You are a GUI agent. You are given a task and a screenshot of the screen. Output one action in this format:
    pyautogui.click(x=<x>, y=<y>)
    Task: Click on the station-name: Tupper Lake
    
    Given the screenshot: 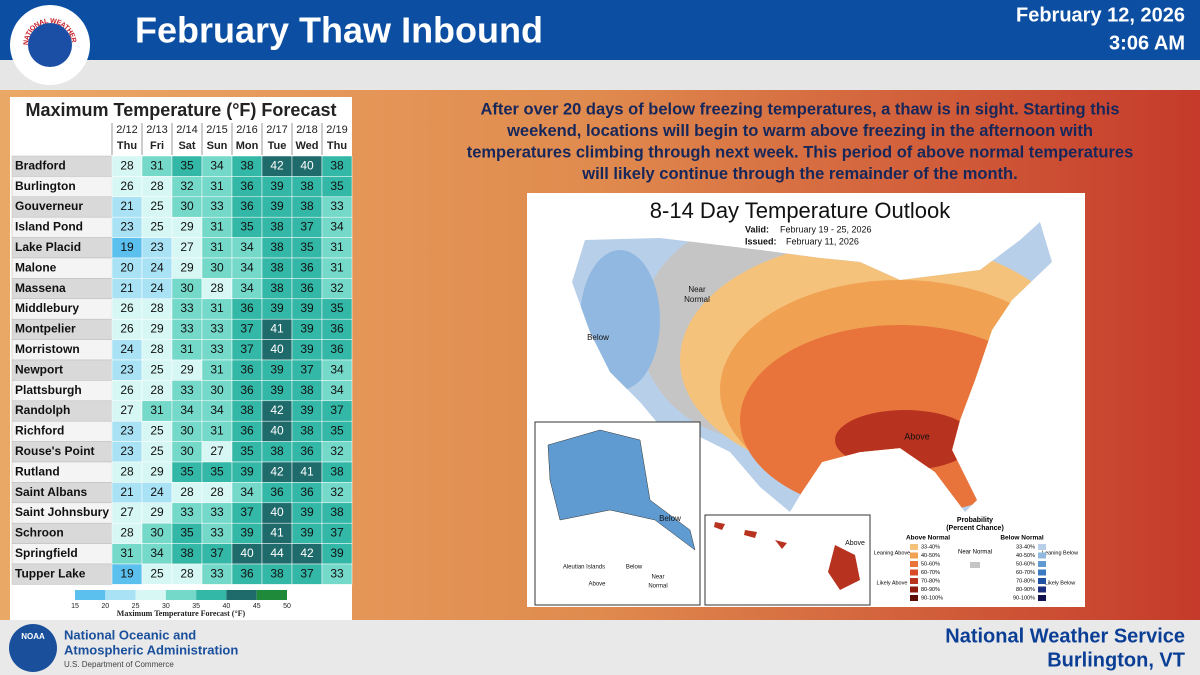 What is the action you would take?
    pyautogui.click(x=50, y=573)
    